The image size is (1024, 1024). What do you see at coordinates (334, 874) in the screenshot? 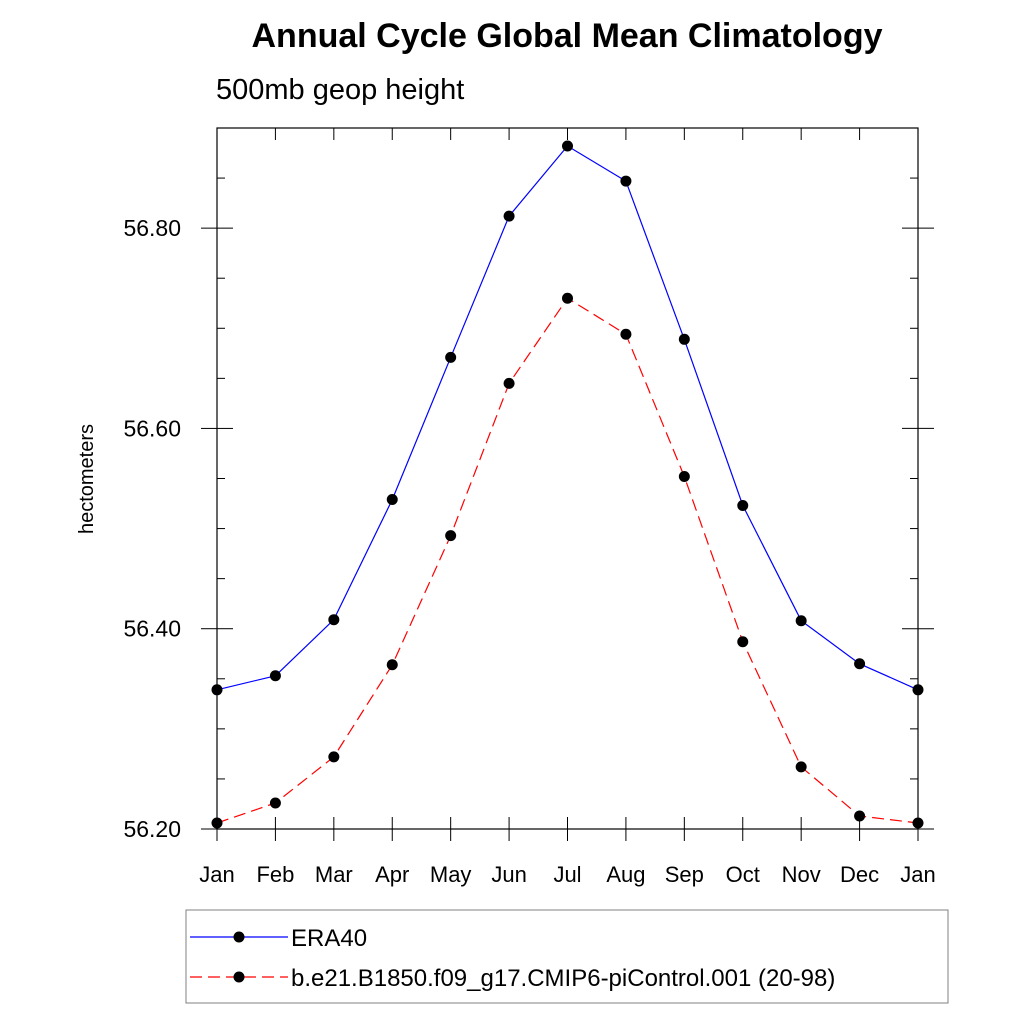
I see `x-tick-label: Mar` at bounding box center [334, 874].